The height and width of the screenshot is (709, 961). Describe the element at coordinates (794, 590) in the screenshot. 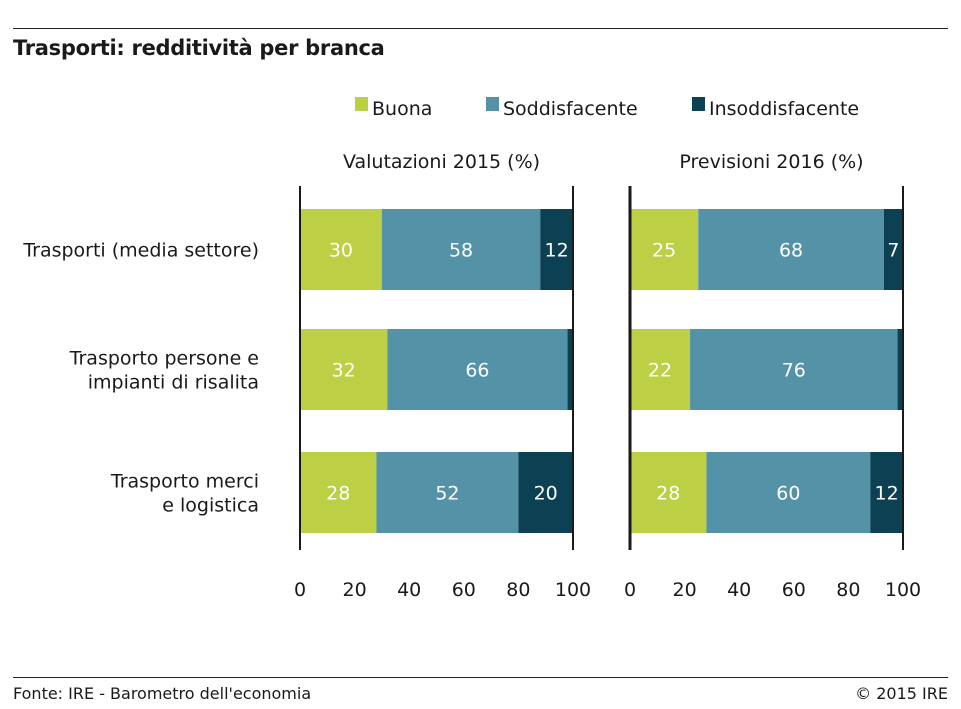

I see `x-tick-p2-60: 60` at that location.